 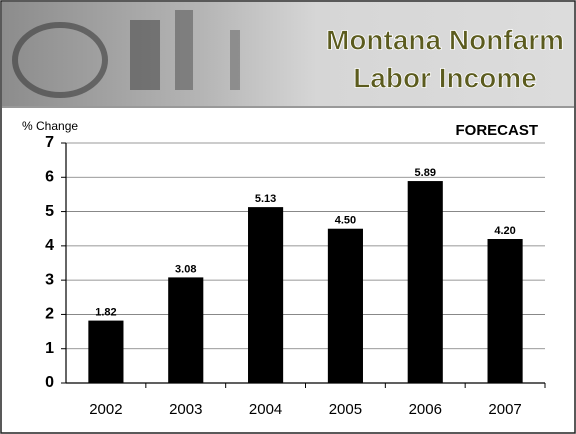 I want to click on value-label: 5.13, so click(x=265, y=199).